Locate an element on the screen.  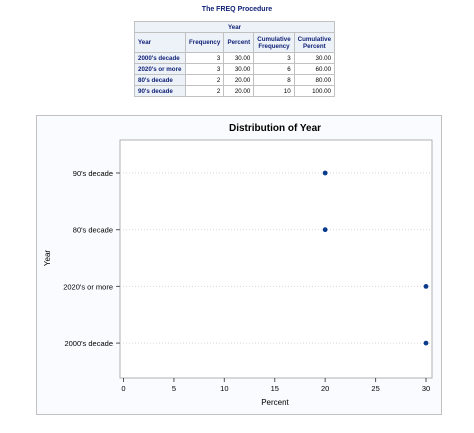
y-tick-label: 90's decade is located at coordinates (93, 173).